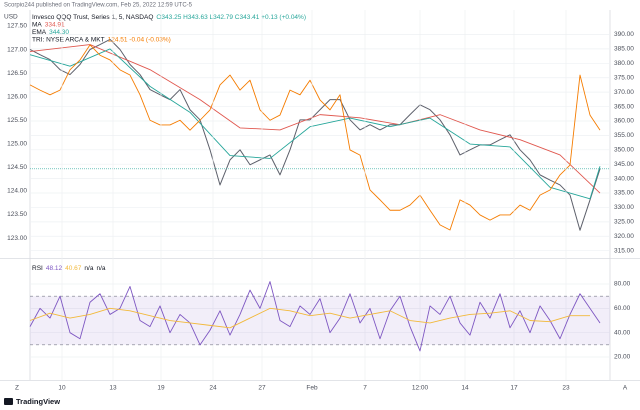 This screenshot has height=410, width=640. What do you see at coordinates (161, 388) in the screenshot?
I see `x-tick-label: 19` at bounding box center [161, 388].